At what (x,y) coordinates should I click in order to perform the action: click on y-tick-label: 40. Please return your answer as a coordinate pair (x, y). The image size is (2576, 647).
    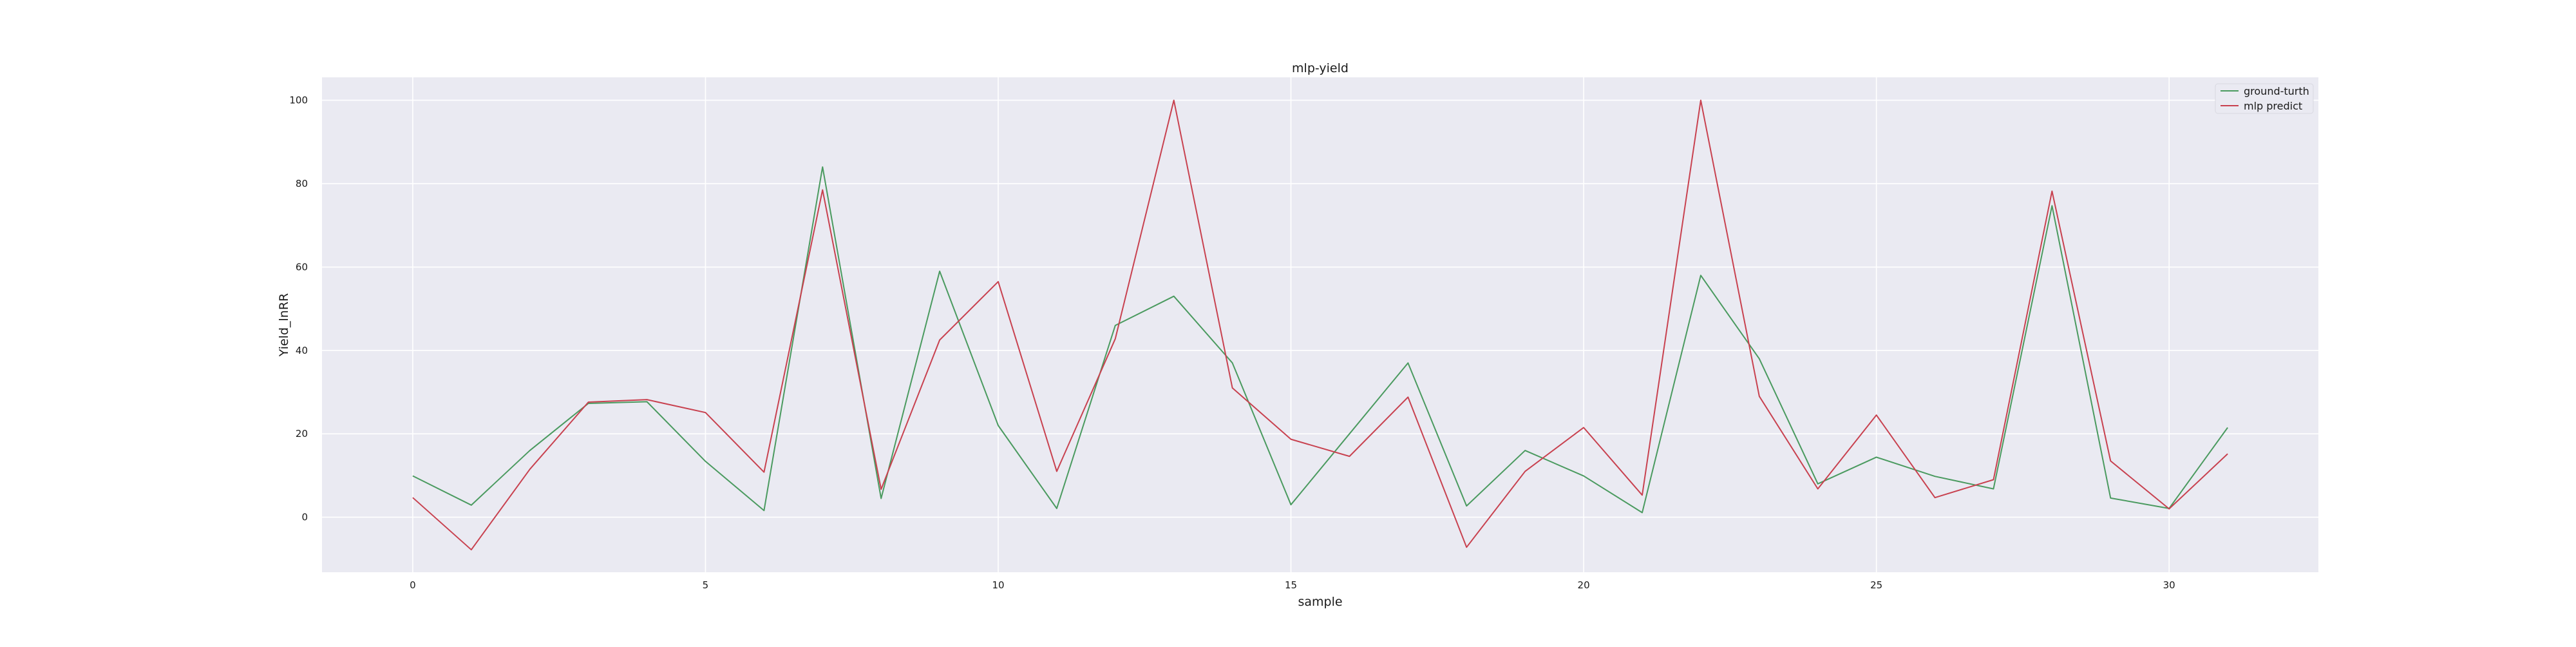
    Looking at the image, I should click on (302, 350).